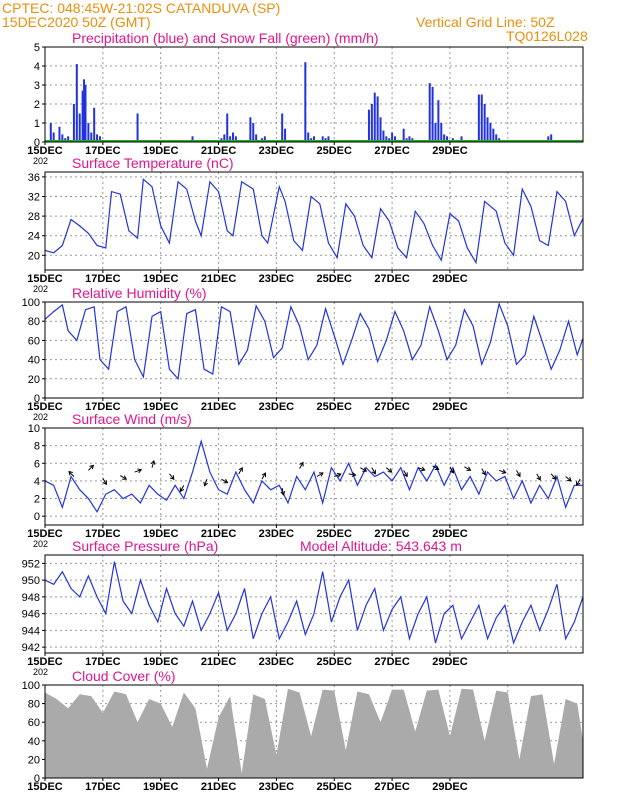 This screenshot has height=800, width=618. Describe the element at coordinates (31, 564) in the screenshot. I see `y-tick-label: 952` at that location.